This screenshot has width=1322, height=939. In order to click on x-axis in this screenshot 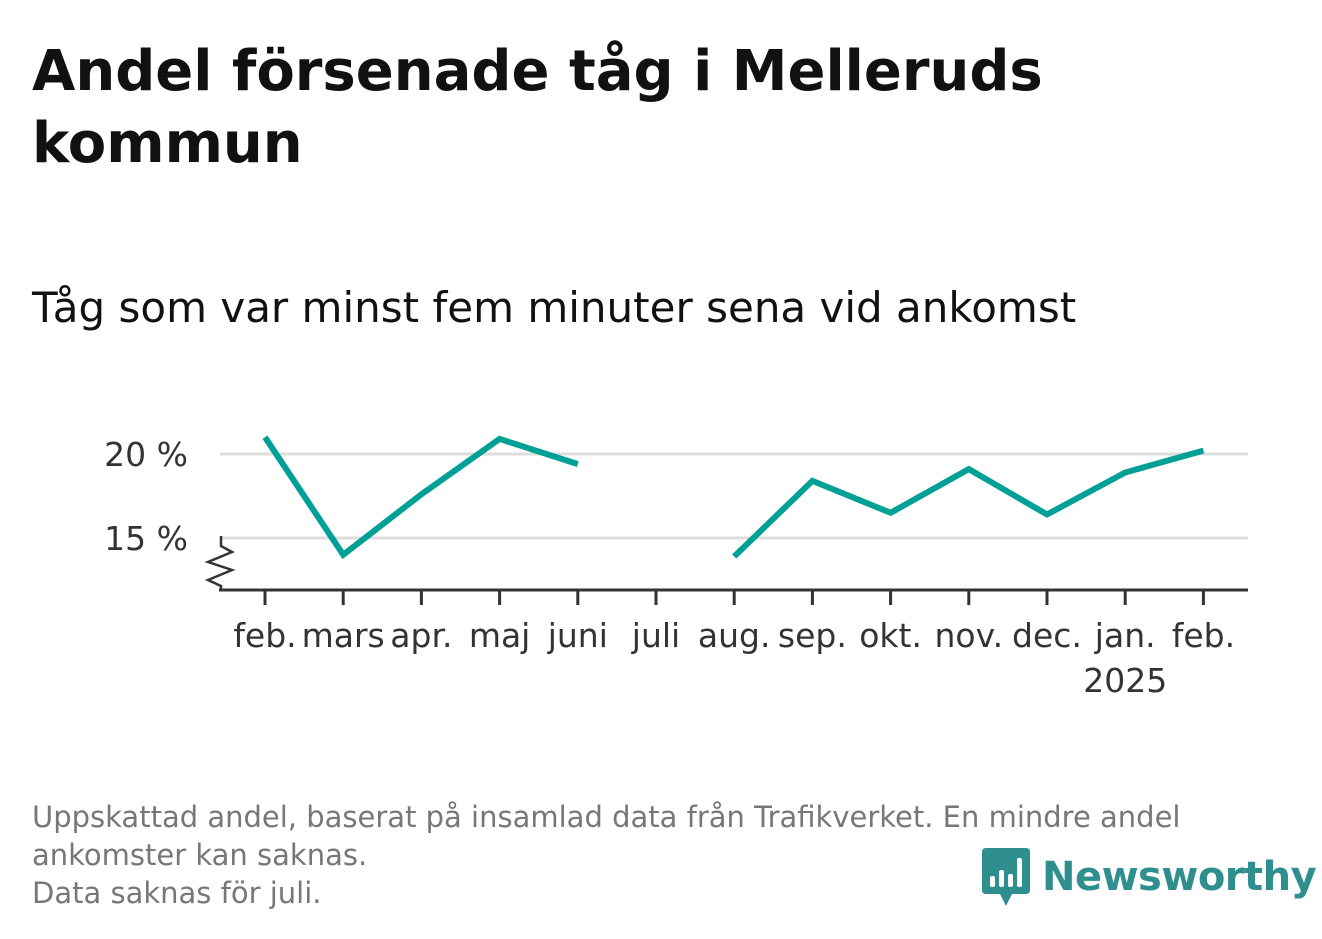, I will do `click(726, 570)`.